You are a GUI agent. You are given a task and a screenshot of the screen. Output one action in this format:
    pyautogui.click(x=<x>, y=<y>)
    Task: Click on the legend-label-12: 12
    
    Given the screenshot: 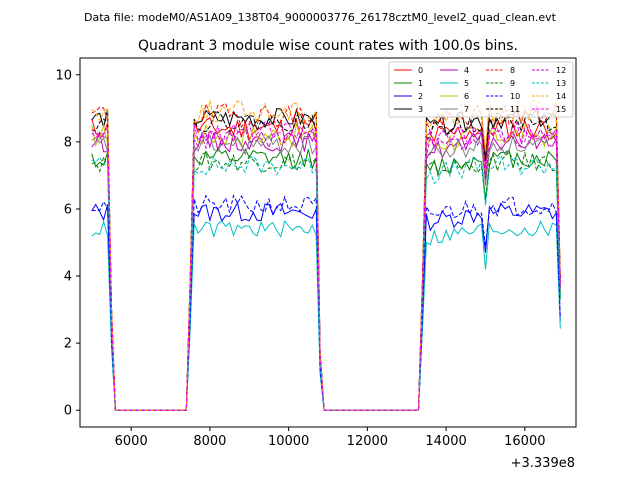 What is the action you would take?
    pyautogui.click(x=561, y=70)
    